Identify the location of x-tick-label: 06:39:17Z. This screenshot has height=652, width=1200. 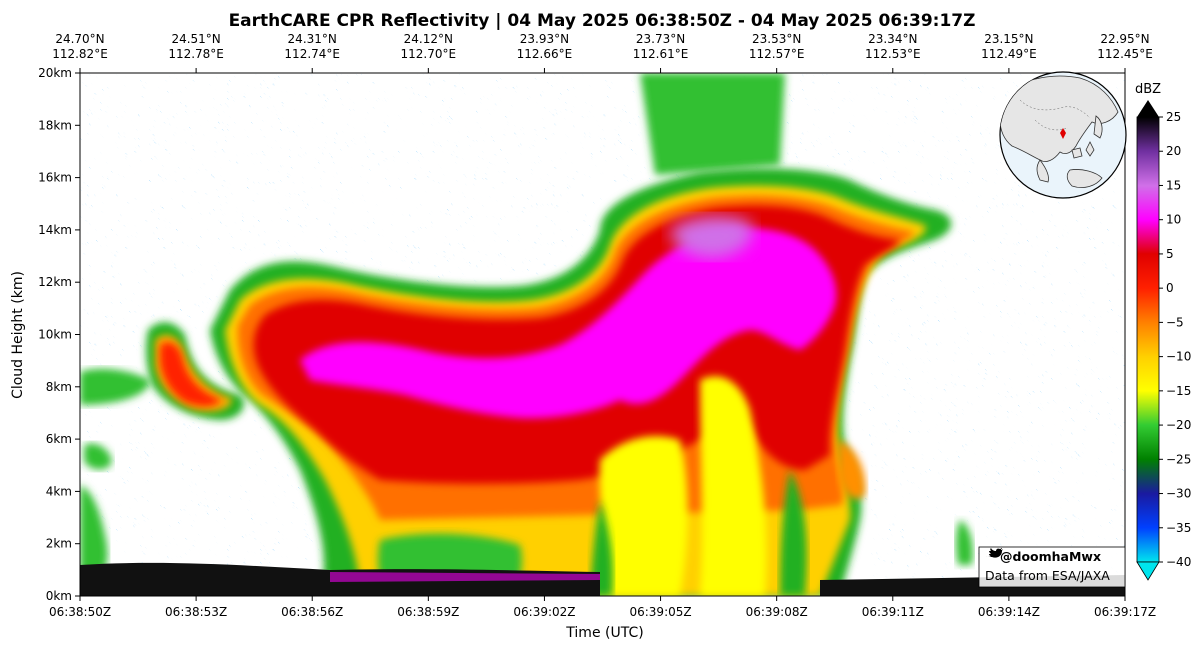
(1125, 612).